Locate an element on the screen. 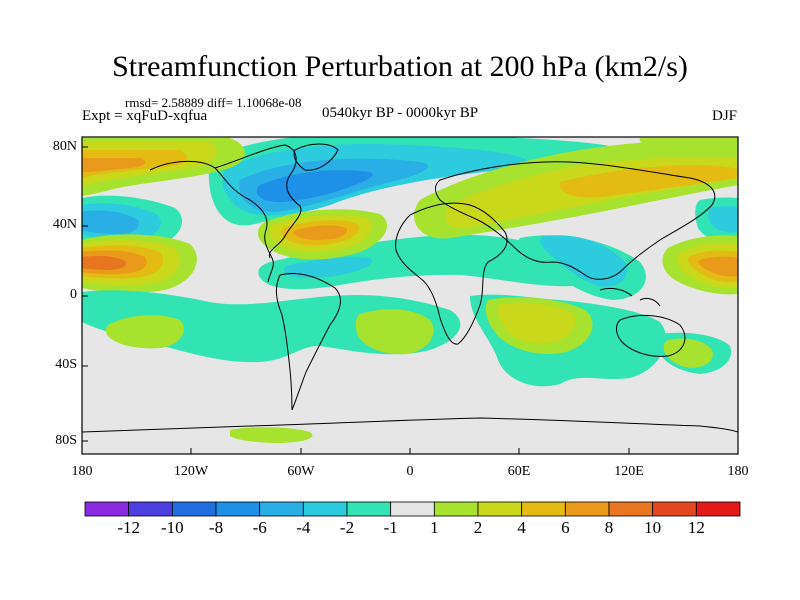  positive-polar is located at coordinates (410, 167).